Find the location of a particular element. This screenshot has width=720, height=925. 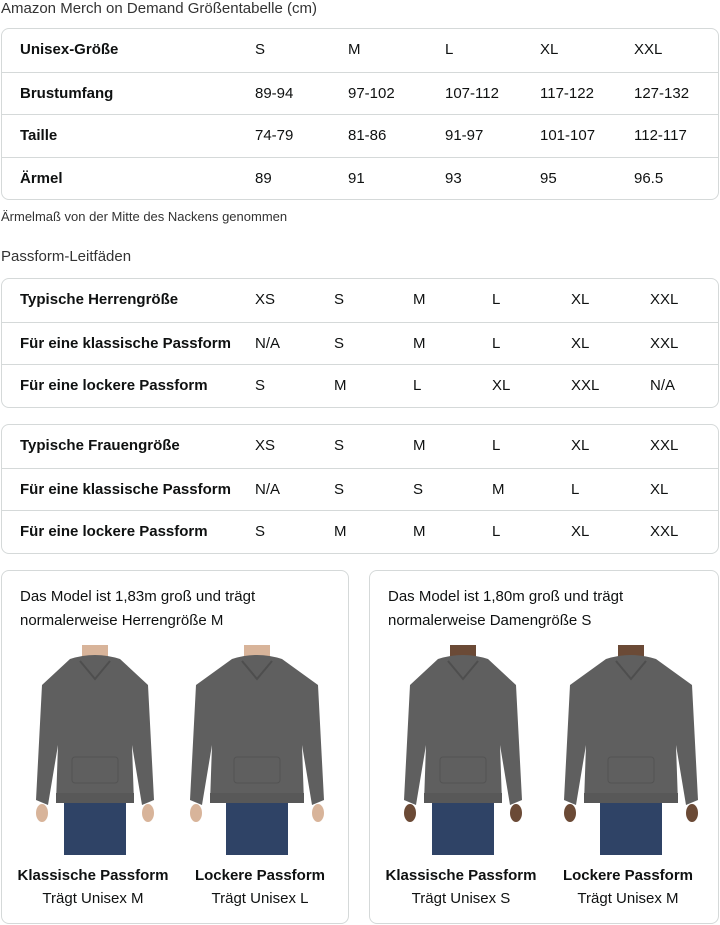

fit-size: Trägt Unisex S is located at coordinates (461, 898).